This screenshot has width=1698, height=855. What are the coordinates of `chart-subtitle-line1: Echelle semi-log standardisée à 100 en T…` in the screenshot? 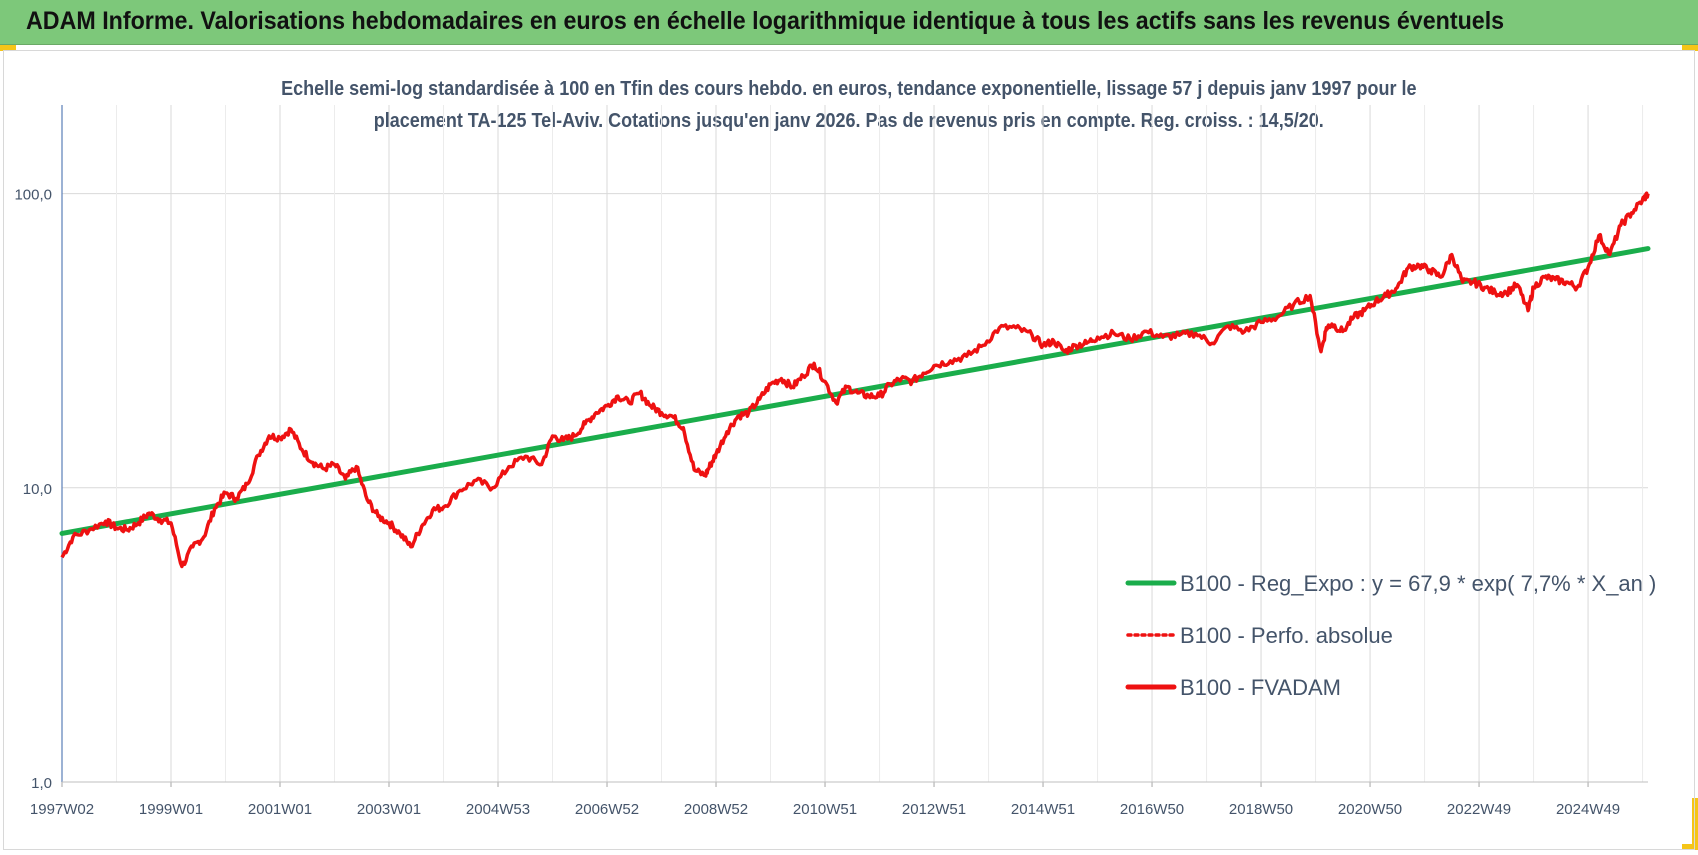 It's located at (849, 89).